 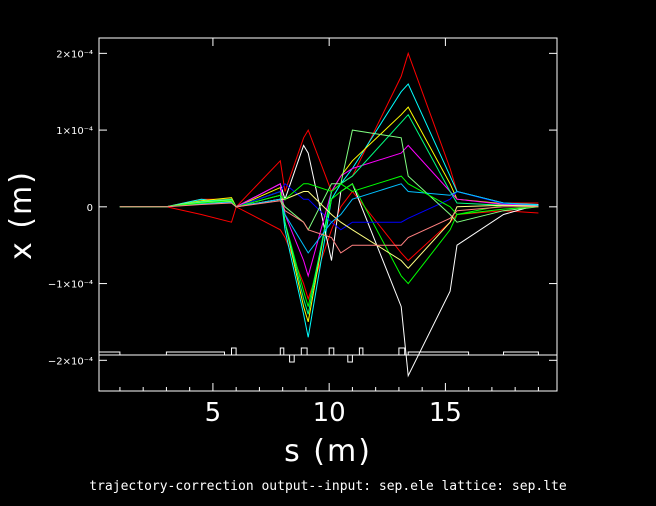 I want to click on x-tick-label-1: 5, so click(x=213, y=413).